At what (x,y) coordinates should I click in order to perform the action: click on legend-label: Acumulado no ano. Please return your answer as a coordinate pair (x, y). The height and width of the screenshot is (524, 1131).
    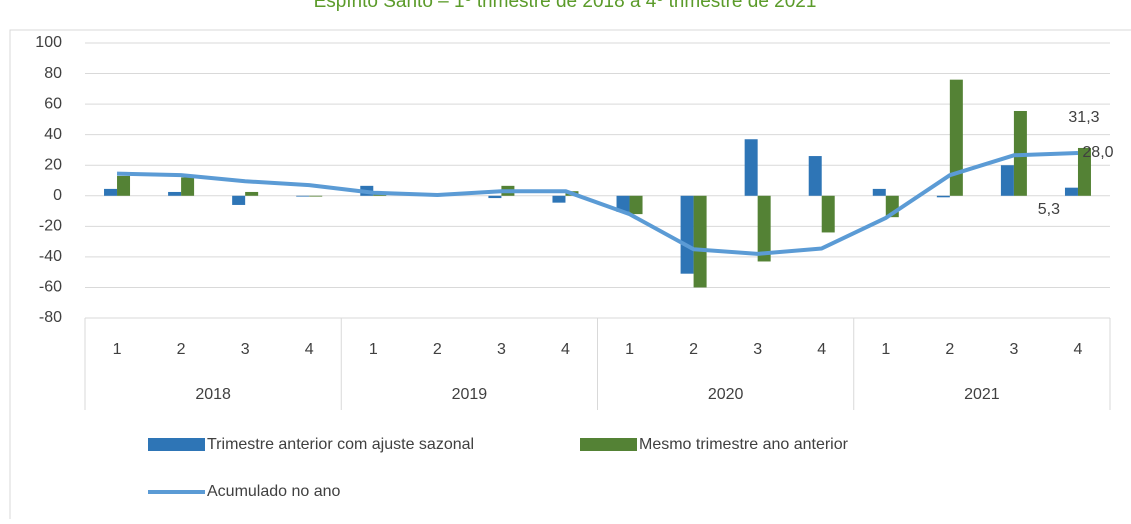
    Looking at the image, I should click on (274, 491).